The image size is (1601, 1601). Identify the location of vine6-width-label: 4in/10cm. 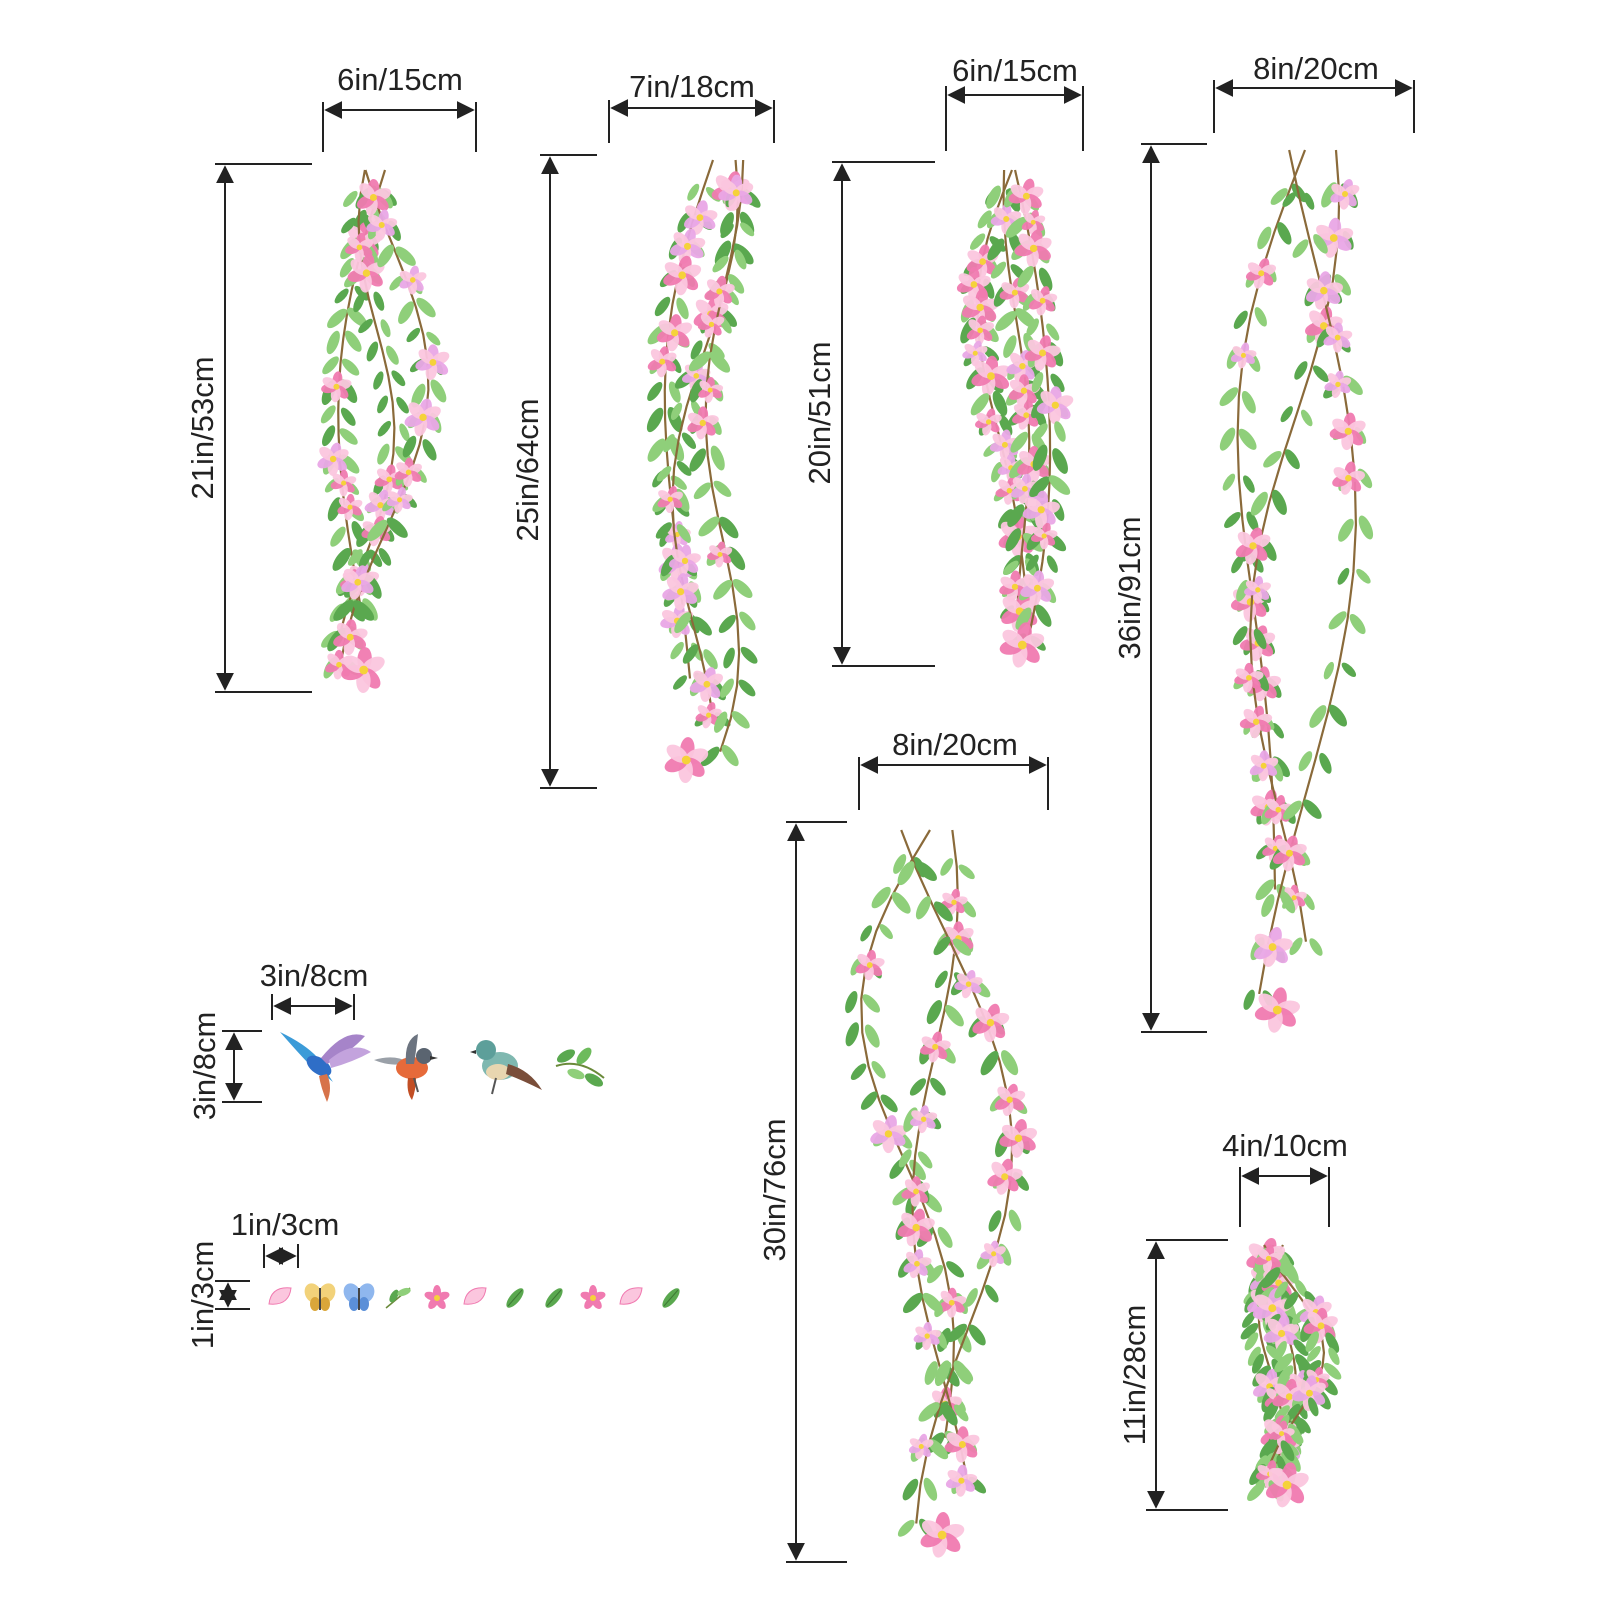
(1285, 1145).